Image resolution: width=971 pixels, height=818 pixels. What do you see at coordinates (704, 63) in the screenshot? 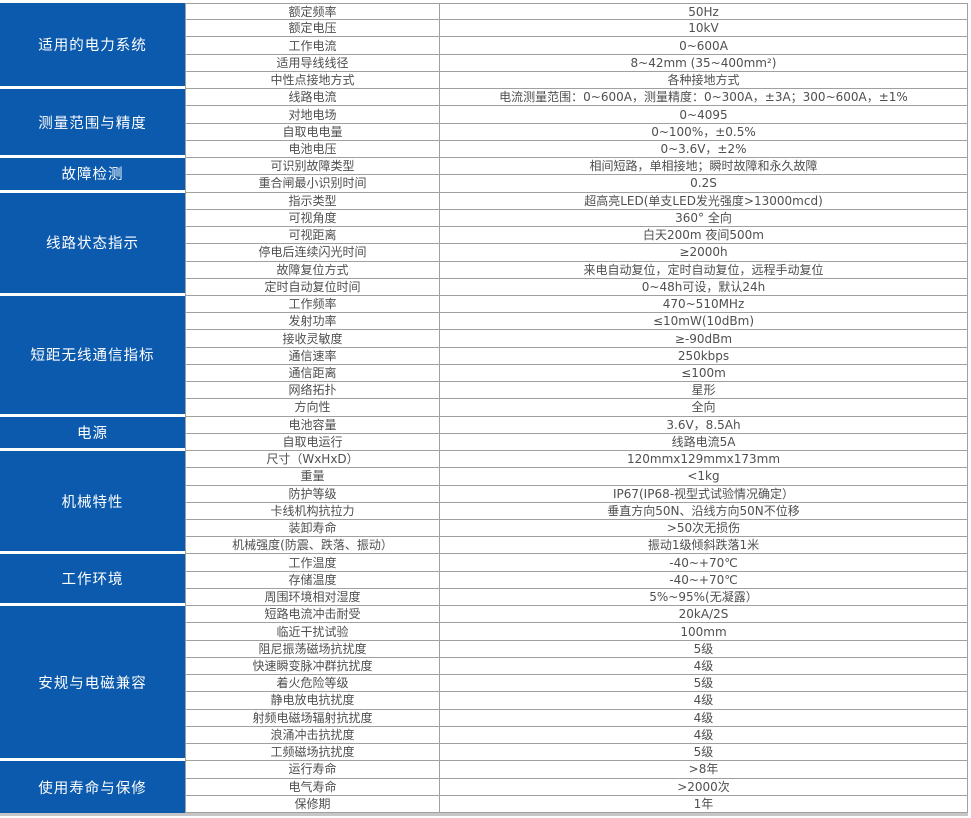
I see `value-cell: 8~42mm (35~400mm²)` at bounding box center [704, 63].